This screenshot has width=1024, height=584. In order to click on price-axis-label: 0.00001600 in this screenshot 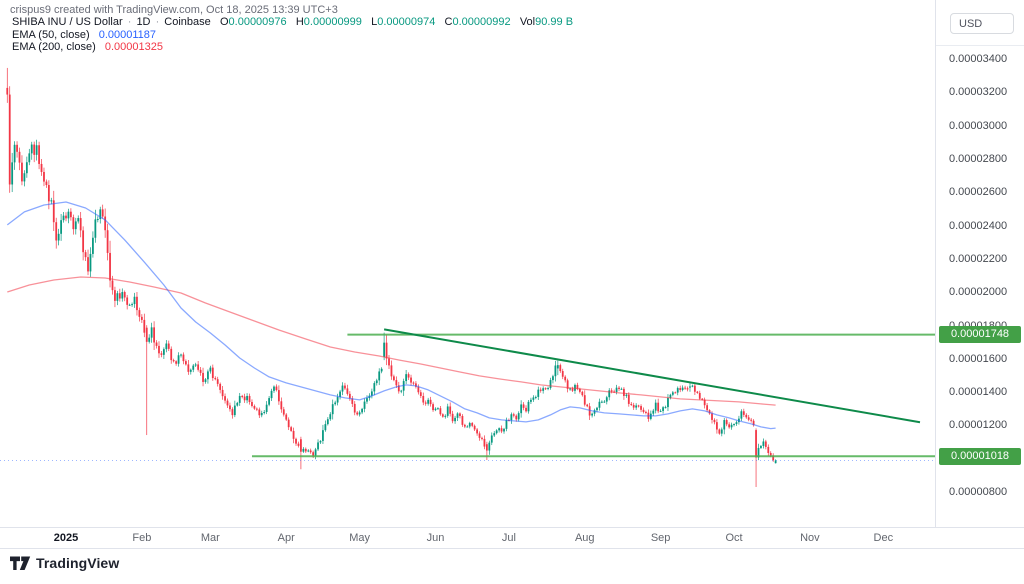, I will do `click(978, 358)`.